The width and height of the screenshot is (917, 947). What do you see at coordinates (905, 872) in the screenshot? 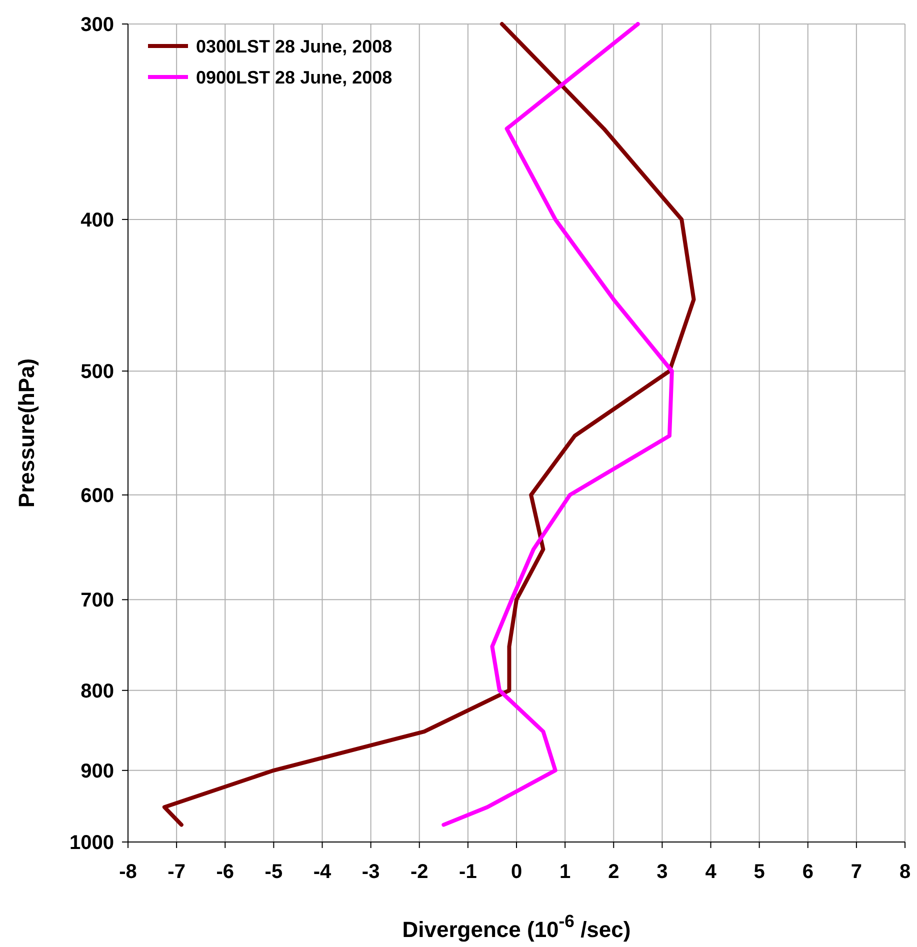
I see `x-tick-label: 8` at bounding box center [905, 872].